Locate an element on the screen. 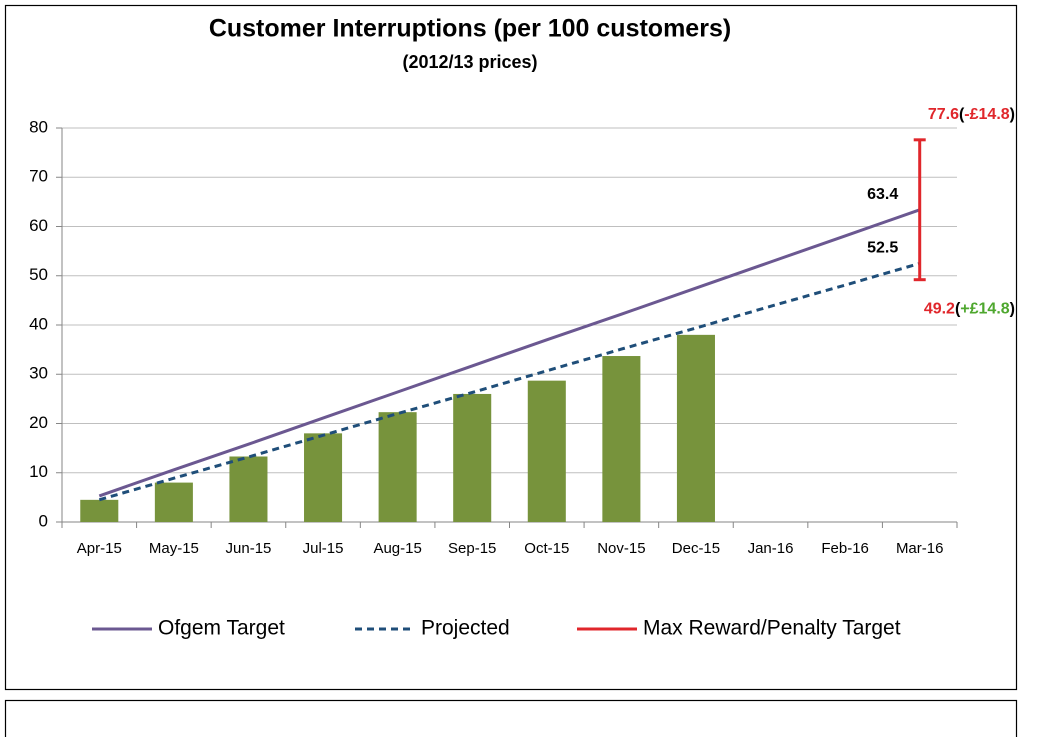  error-bar-value: 77.6 is located at coordinates (943, 114).